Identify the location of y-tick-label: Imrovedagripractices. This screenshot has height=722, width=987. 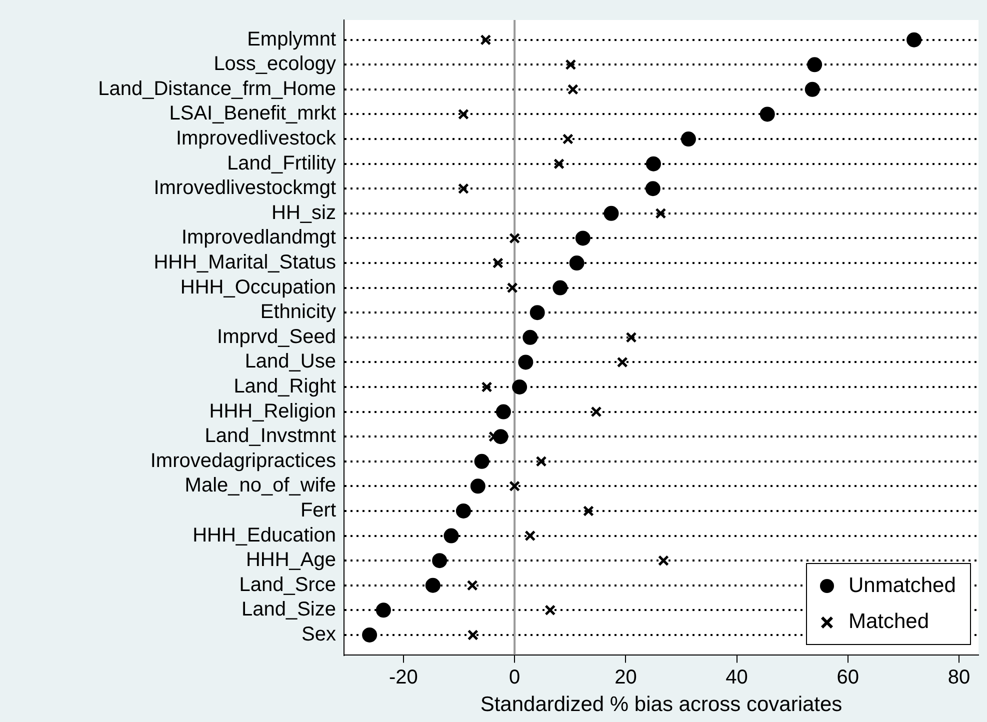
(243, 461).